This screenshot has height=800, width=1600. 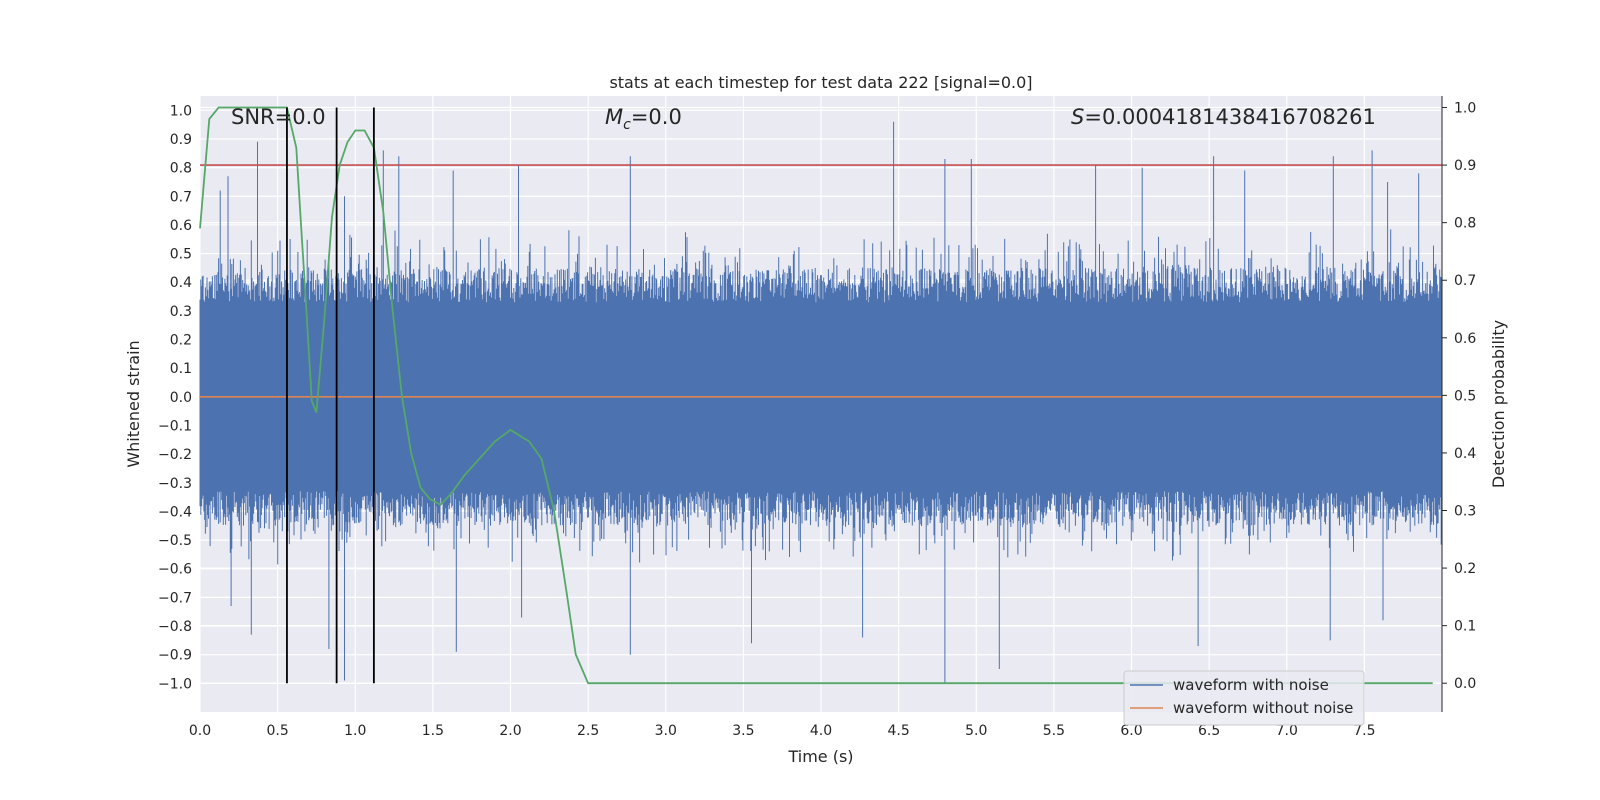 What do you see at coordinates (1263, 708) in the screenshot?
I see `legend-label-without-noise: waveform without noise` at bounding box center [1263, 708].